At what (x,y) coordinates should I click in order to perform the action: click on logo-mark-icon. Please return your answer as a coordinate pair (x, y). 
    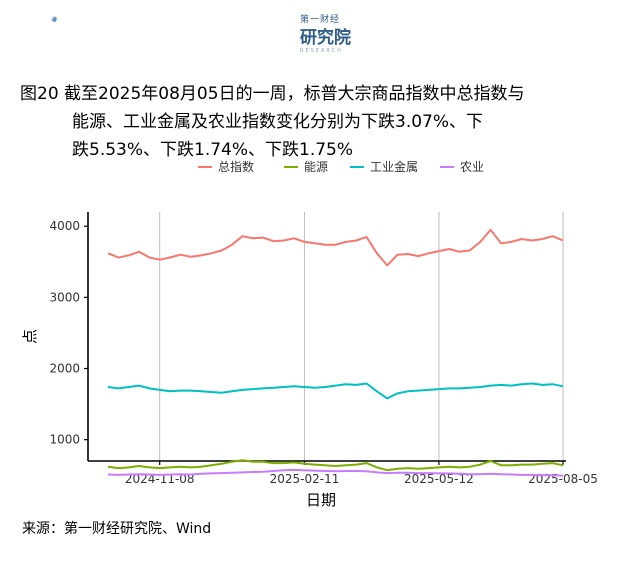
    Looking at the image, I should click on (54, 19).